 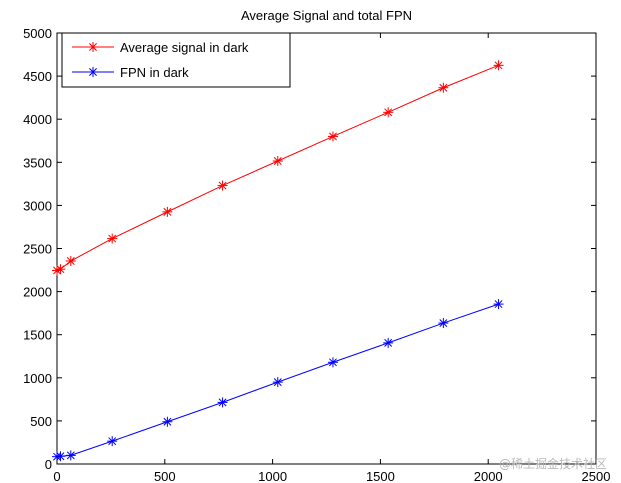 What do you see at coordinates (56, 476) in the screenshot?
I see `x-tick-label: 0` at bounding box center [56, 476].